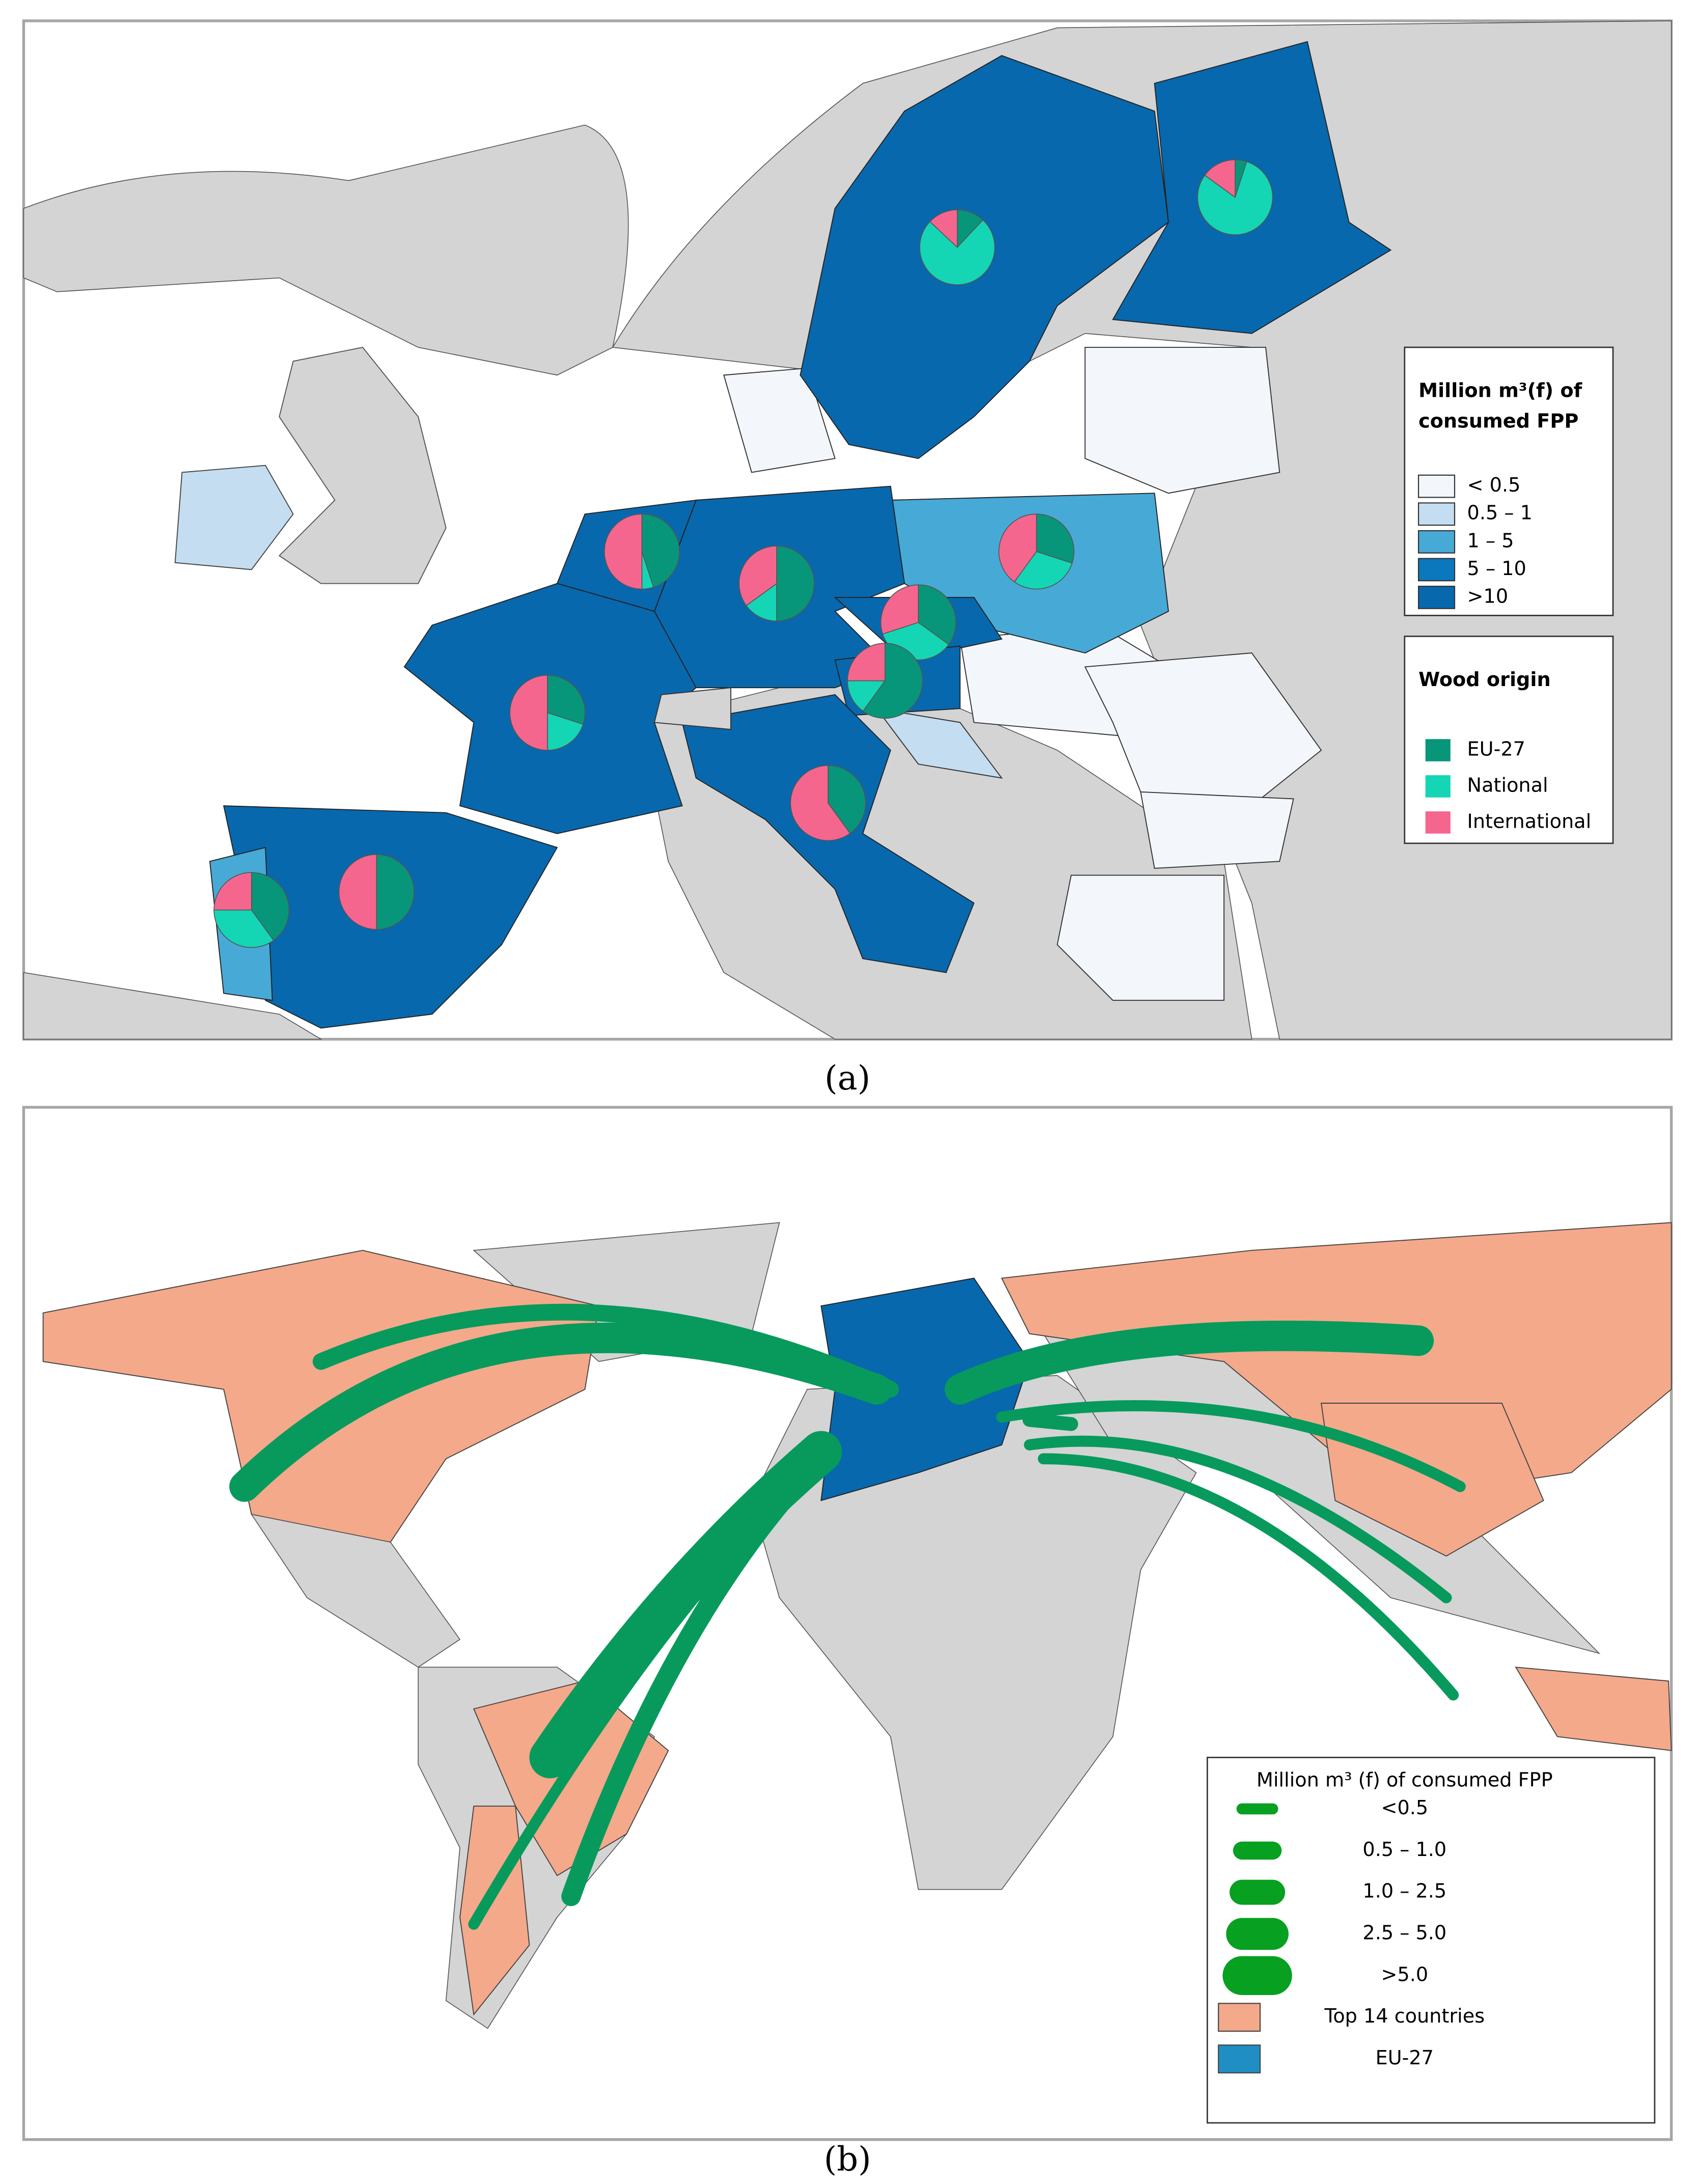 The width and height of the screenshot is (1695, 2184). What do you see at coordinates (356, 1591) in the screenshot?
I see `central-america` at bounding box center [356, 1591].